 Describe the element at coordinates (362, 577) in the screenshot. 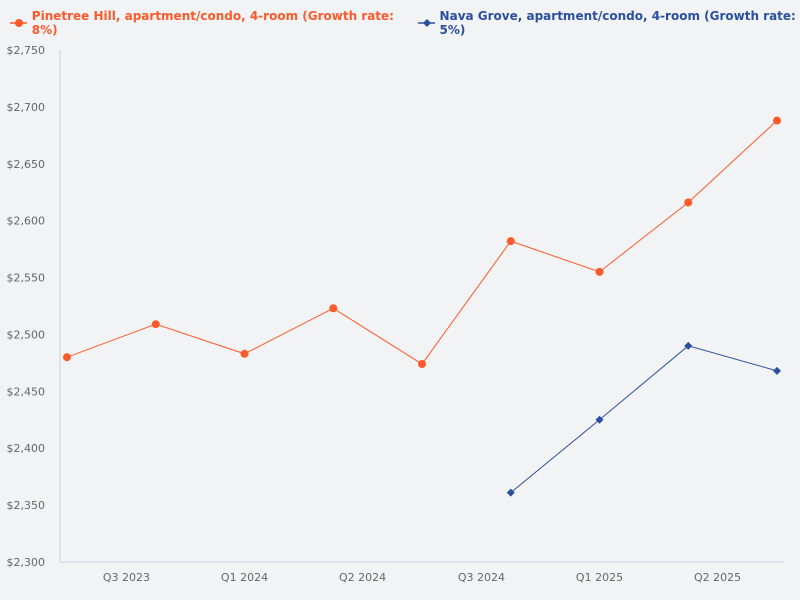

I see `x-tick-label: Q2 2024` at that location.